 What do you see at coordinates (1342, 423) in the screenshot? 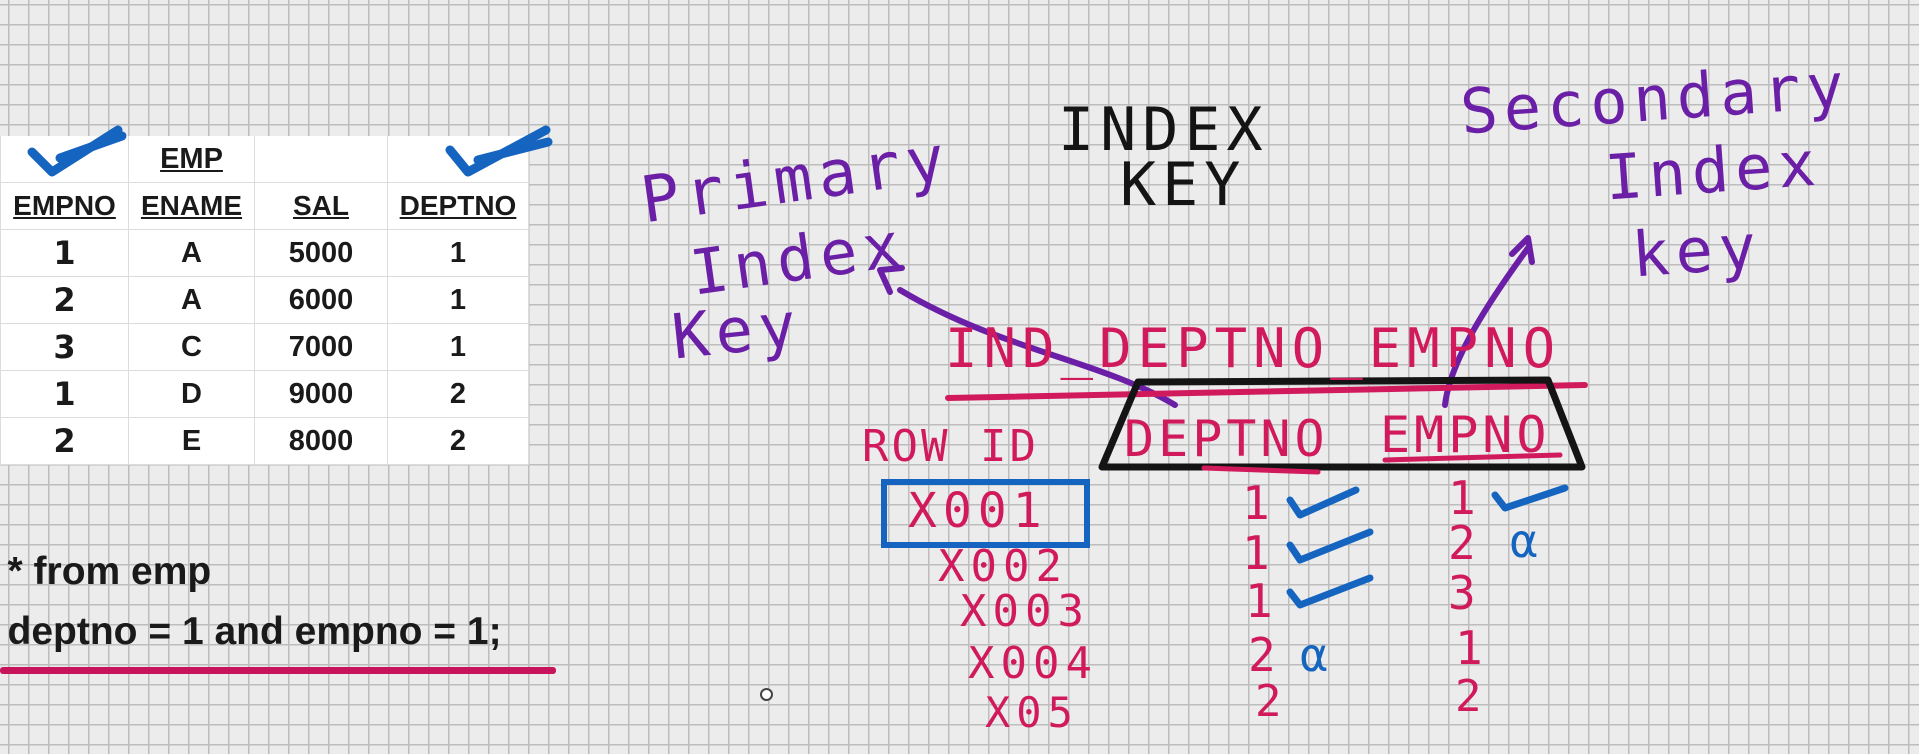
I see `index-columns-box` at bounding box center [1342, 423].